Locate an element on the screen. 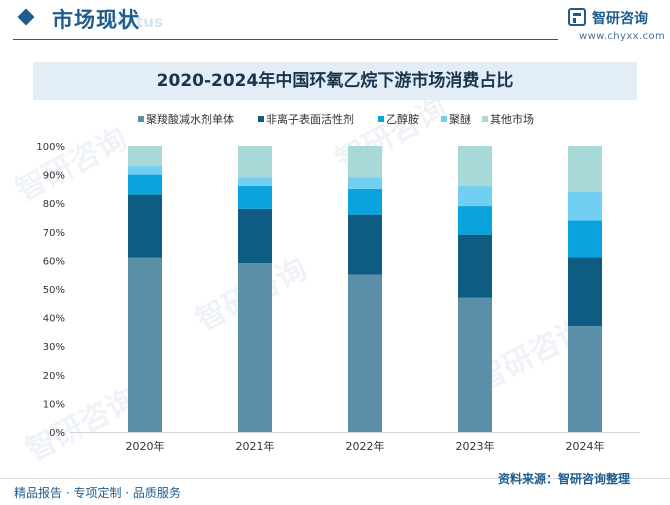 The image size is (670, 505). logo-icon is located at coordinates (577, 17).